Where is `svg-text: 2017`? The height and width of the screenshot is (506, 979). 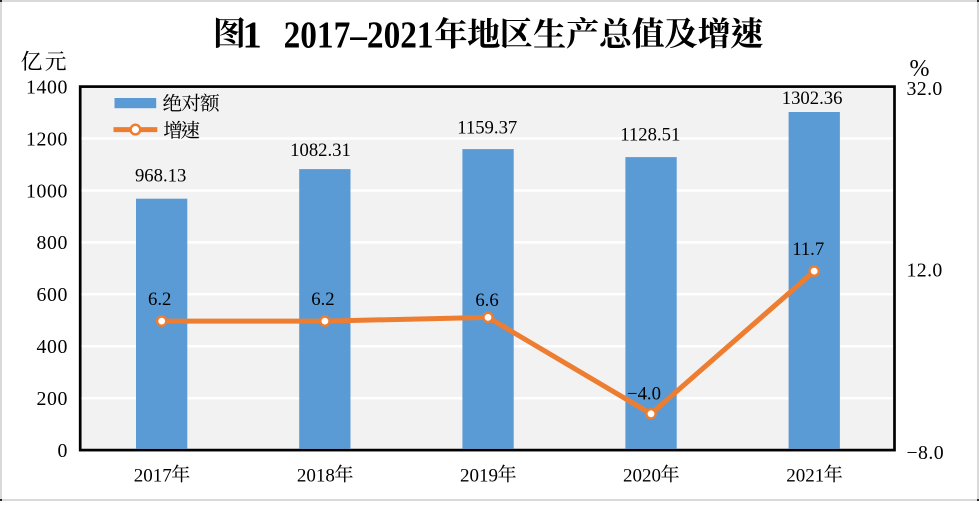 svg-text: 2017 is located at coordinates (153, 476).